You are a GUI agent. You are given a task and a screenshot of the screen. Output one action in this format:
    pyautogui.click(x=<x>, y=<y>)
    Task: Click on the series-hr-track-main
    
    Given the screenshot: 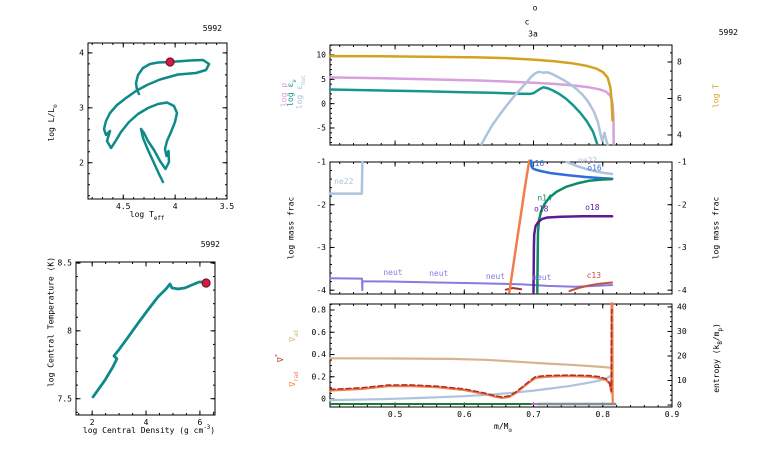 What is the action you would take?
    pyautogui.click(x=156, y=121)
    